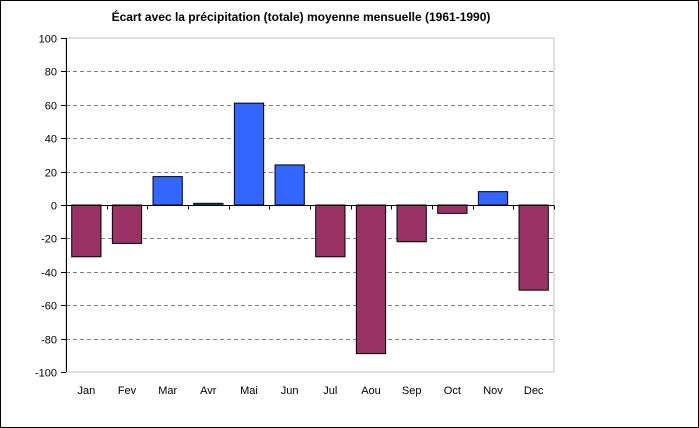 The height and width of the screenshot is (428, 699). I want to click on bar-mar, so click(167, 191).